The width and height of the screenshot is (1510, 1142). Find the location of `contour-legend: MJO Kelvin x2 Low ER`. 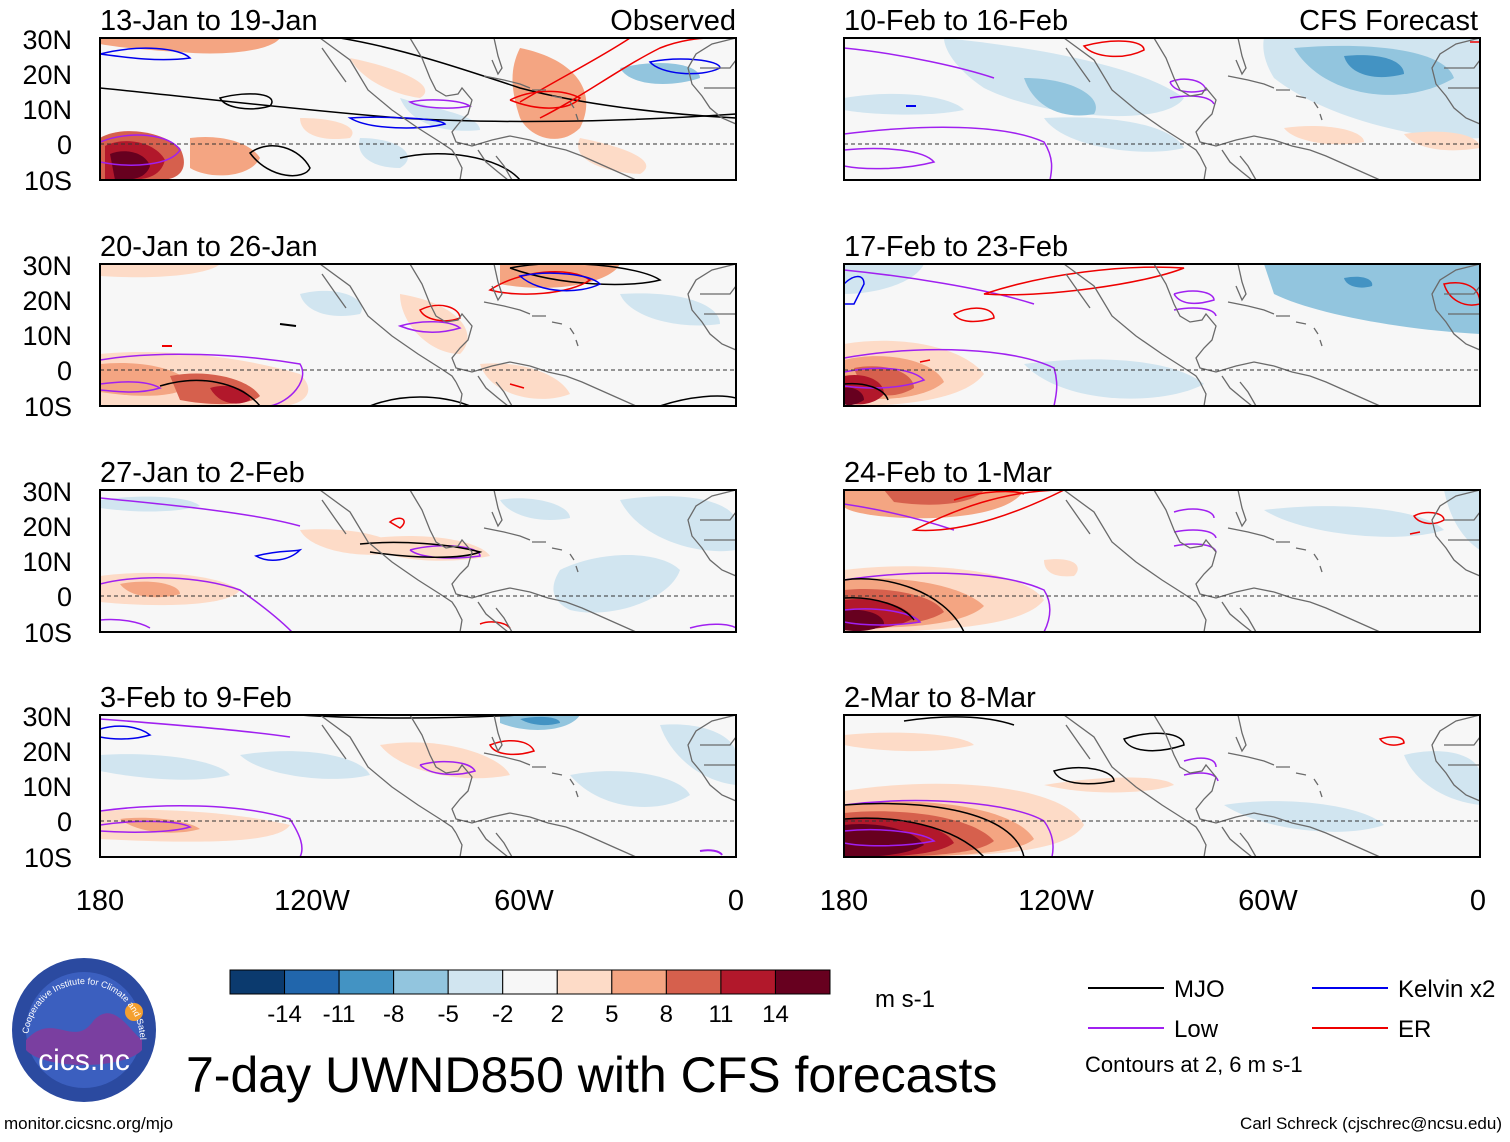

contour-legend: MJO Kelvin x2 Low ER is located at coordinates (1291, 1009).